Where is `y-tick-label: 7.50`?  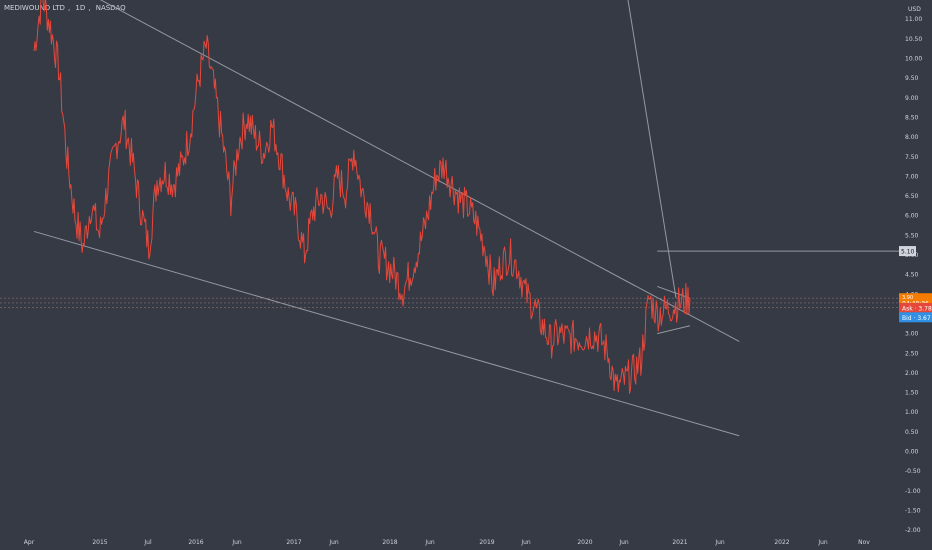
y-tick-label: 7.50 is located at coordinates (912, 157).